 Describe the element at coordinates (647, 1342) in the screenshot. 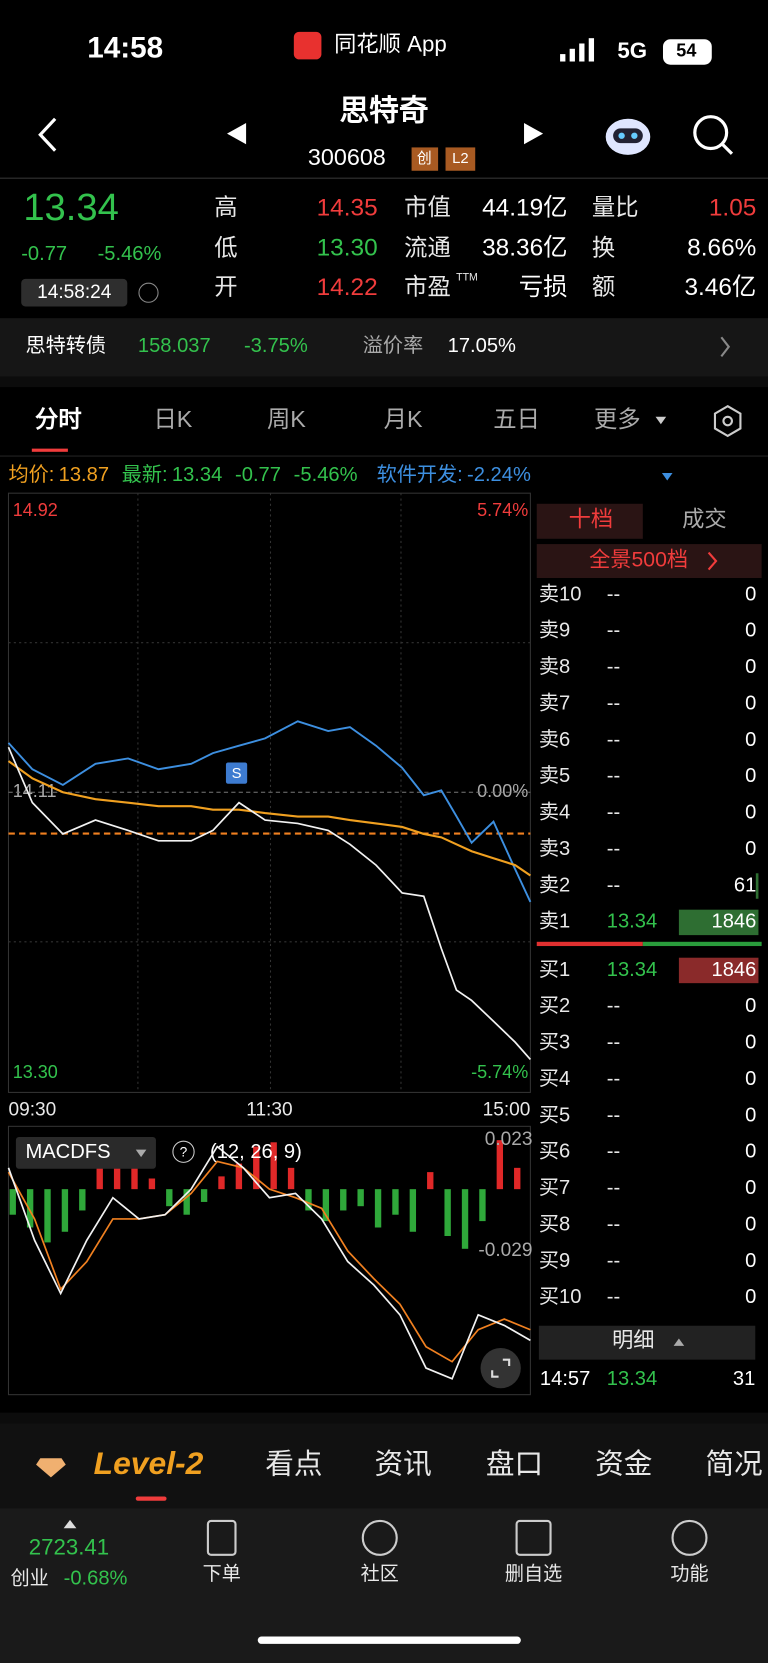

I see `detail-button` at that location.